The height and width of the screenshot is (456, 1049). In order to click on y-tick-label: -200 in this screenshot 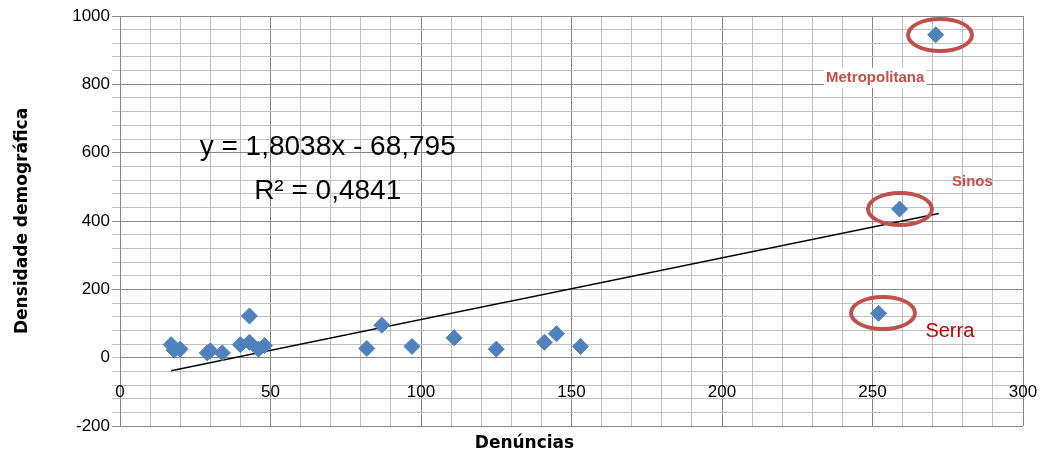, I will do `click(92, 425)`.